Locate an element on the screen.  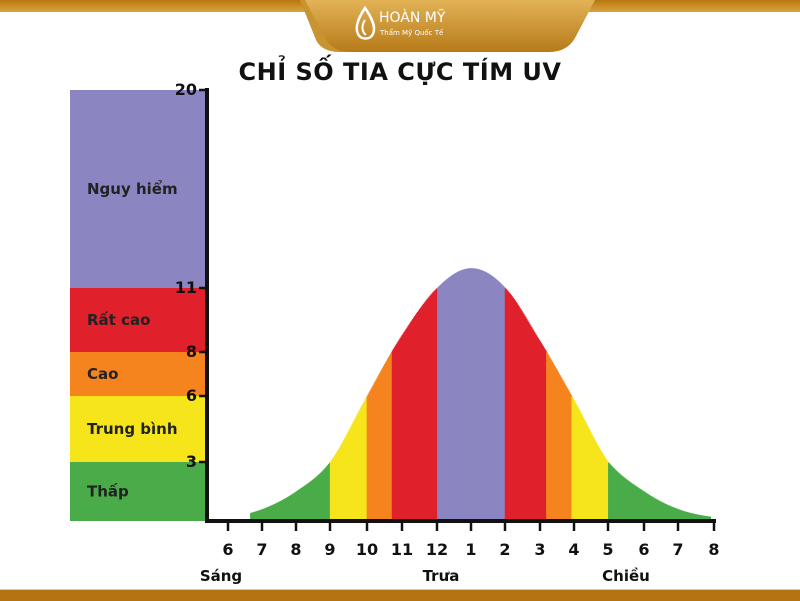
y-tick-label: 3 is located at coordinates (191, 461).